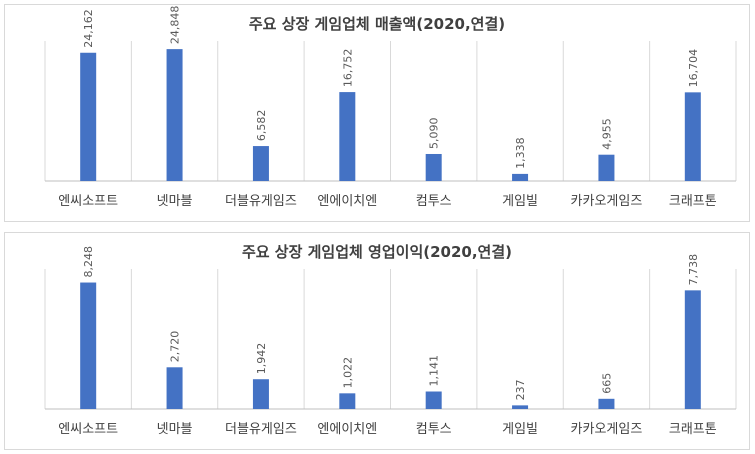 The width and height of the screenshot is (755, 454). What do you see at coordinates (347, 429) in the screenshot?
I see `operating-profit-category-label: 엔에이치엔` at bounding box center [347, 429].